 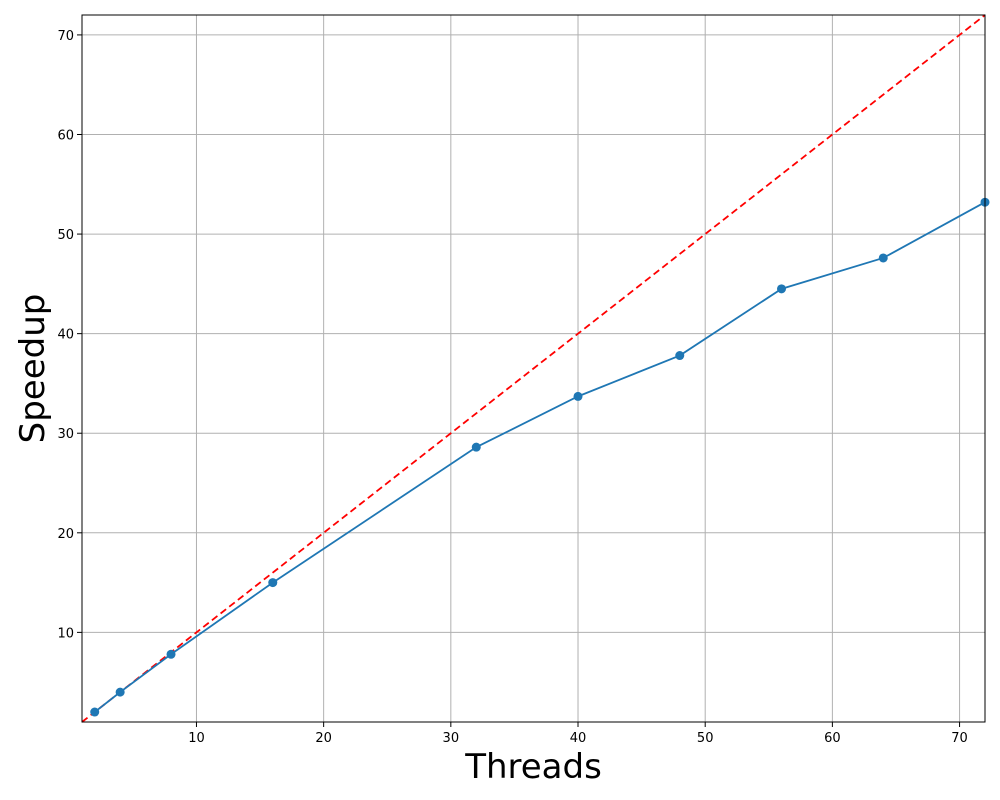 I want to click on x-tick-label: 70, so click(x=959, y=738).